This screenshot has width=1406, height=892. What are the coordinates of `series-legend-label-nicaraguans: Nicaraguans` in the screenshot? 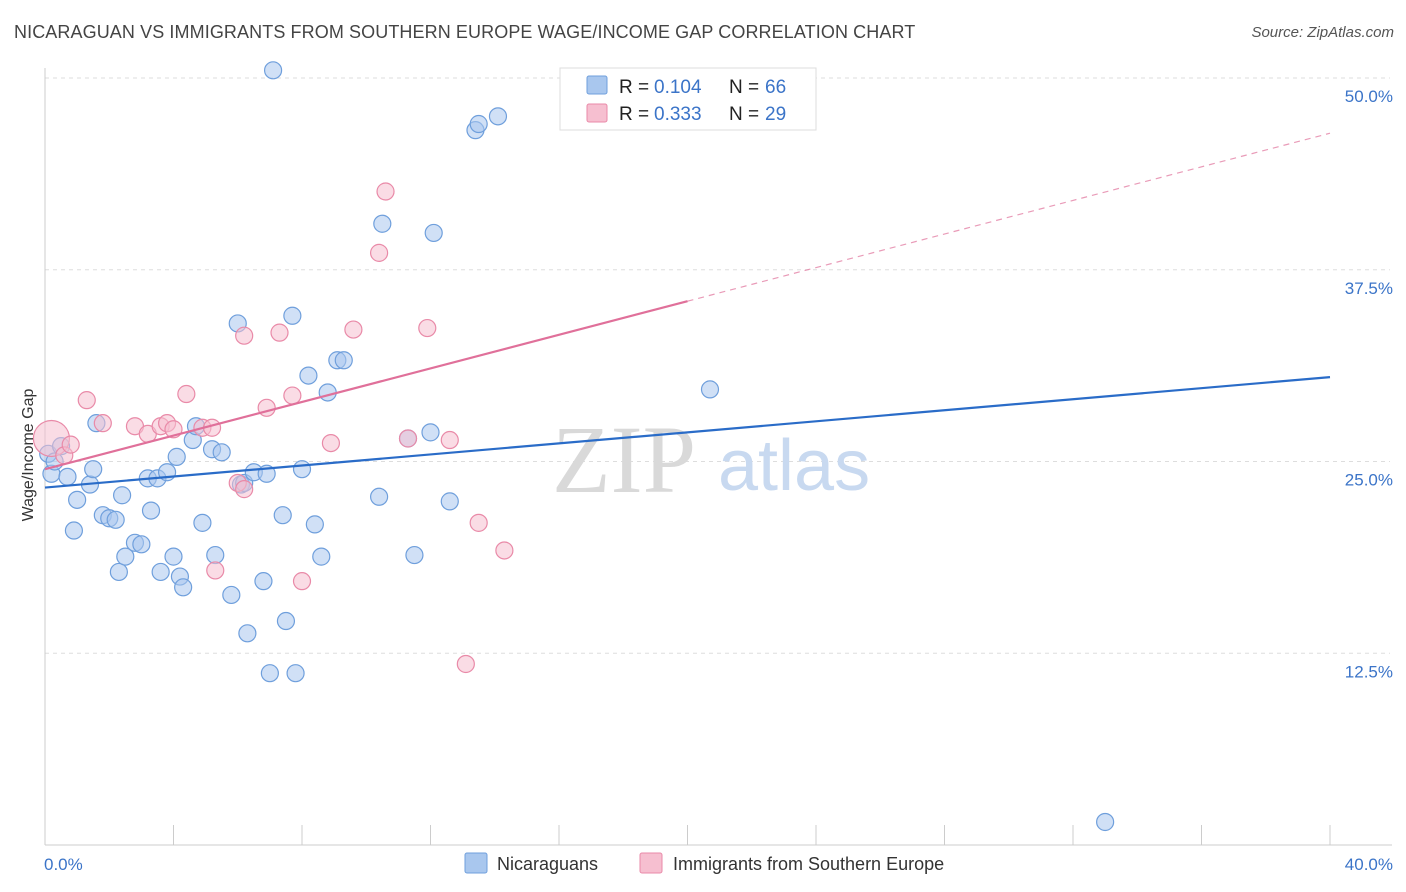 It's located at (547, 864).